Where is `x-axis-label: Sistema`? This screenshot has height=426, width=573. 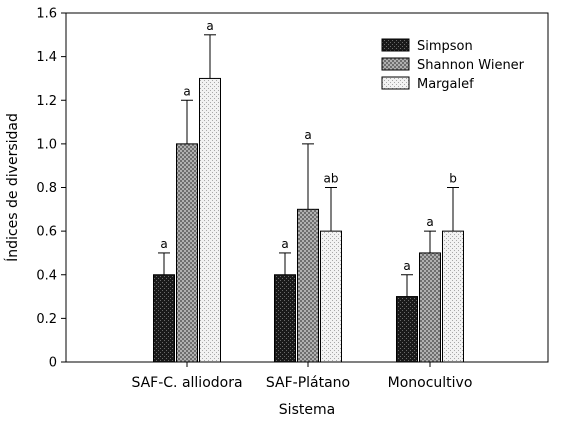 x-axis-label: Sistema is located at coordinates (307, 410).